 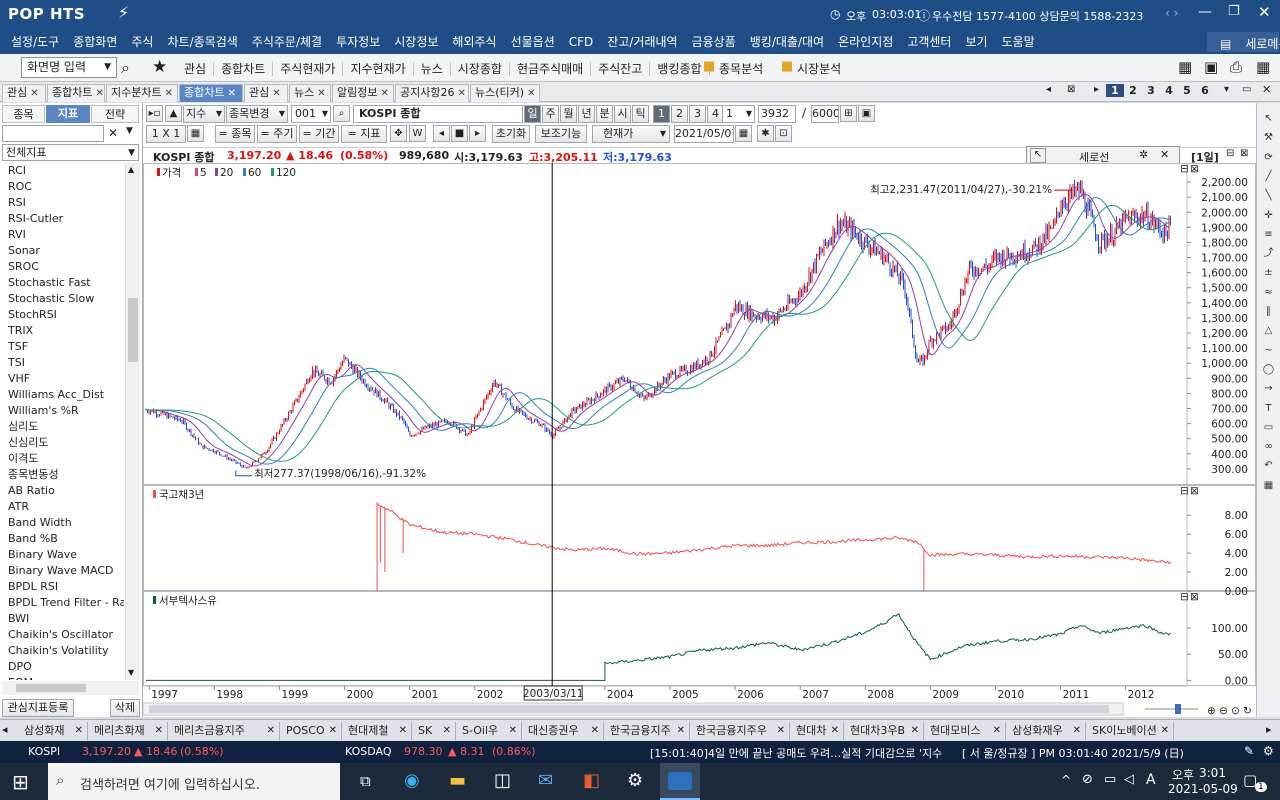 I want to click on input-lang: A, so click(x=1151, y=780).